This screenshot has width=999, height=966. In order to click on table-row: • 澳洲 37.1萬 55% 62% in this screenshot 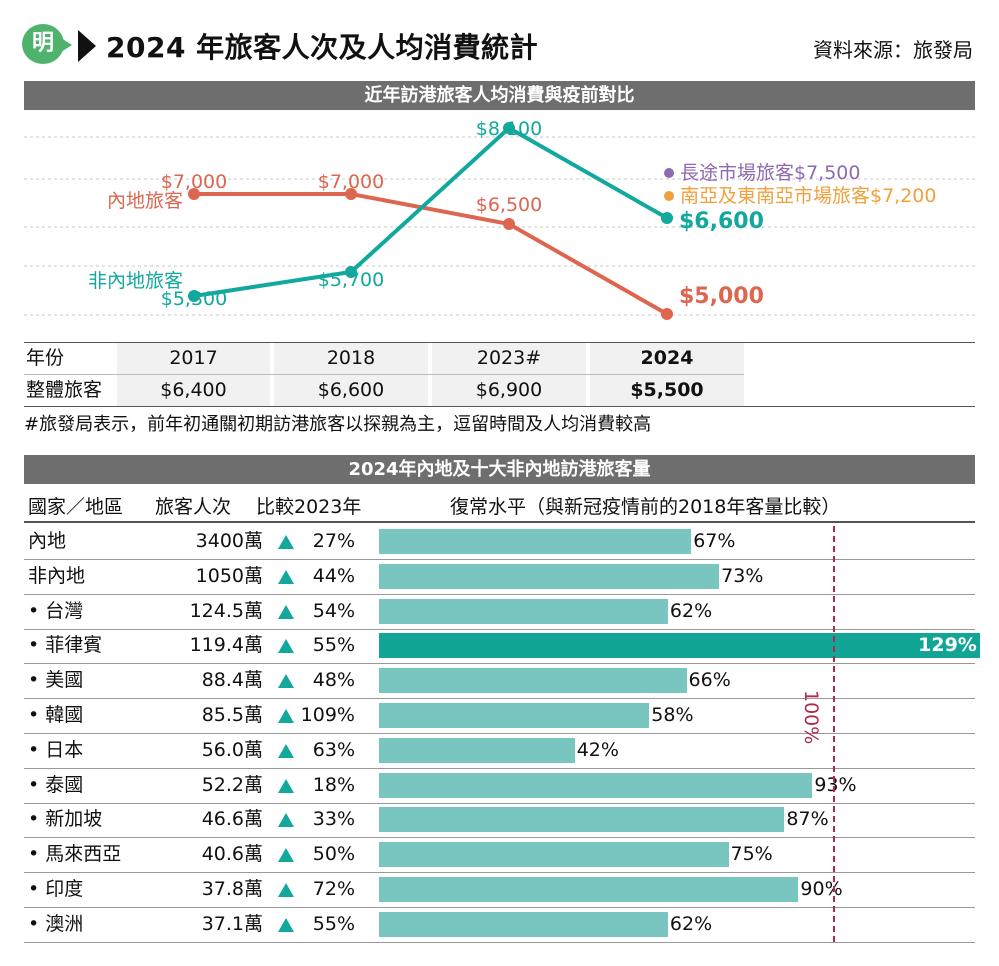, I will do `click(499, 925)`.